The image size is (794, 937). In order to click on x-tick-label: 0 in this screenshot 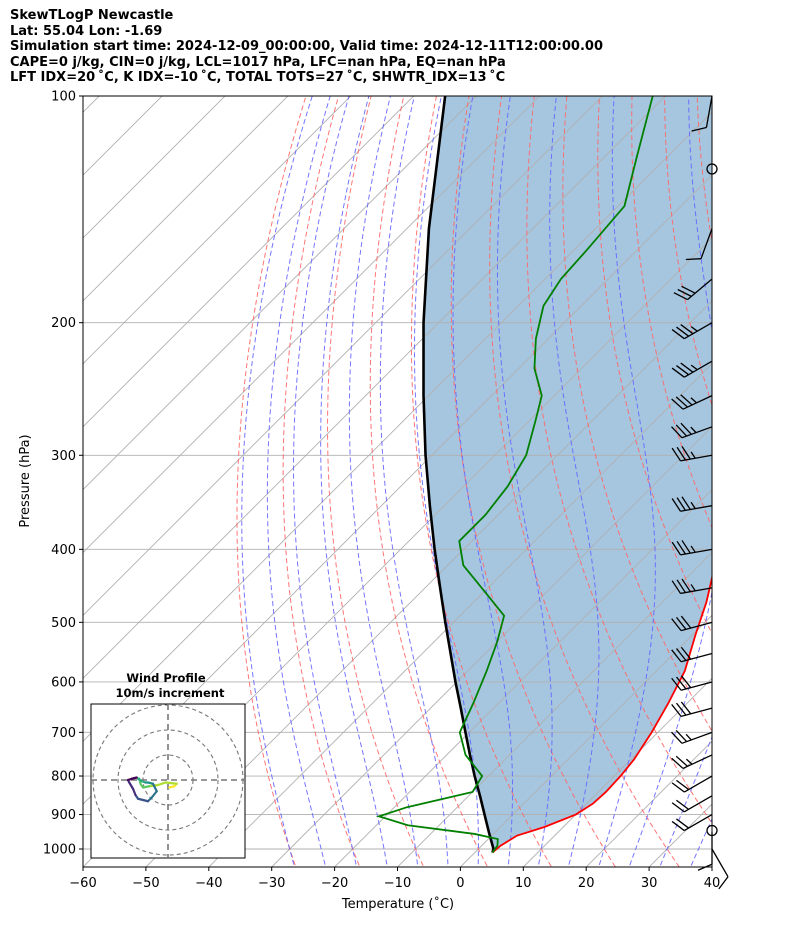, I will do `click(460, 883)`.